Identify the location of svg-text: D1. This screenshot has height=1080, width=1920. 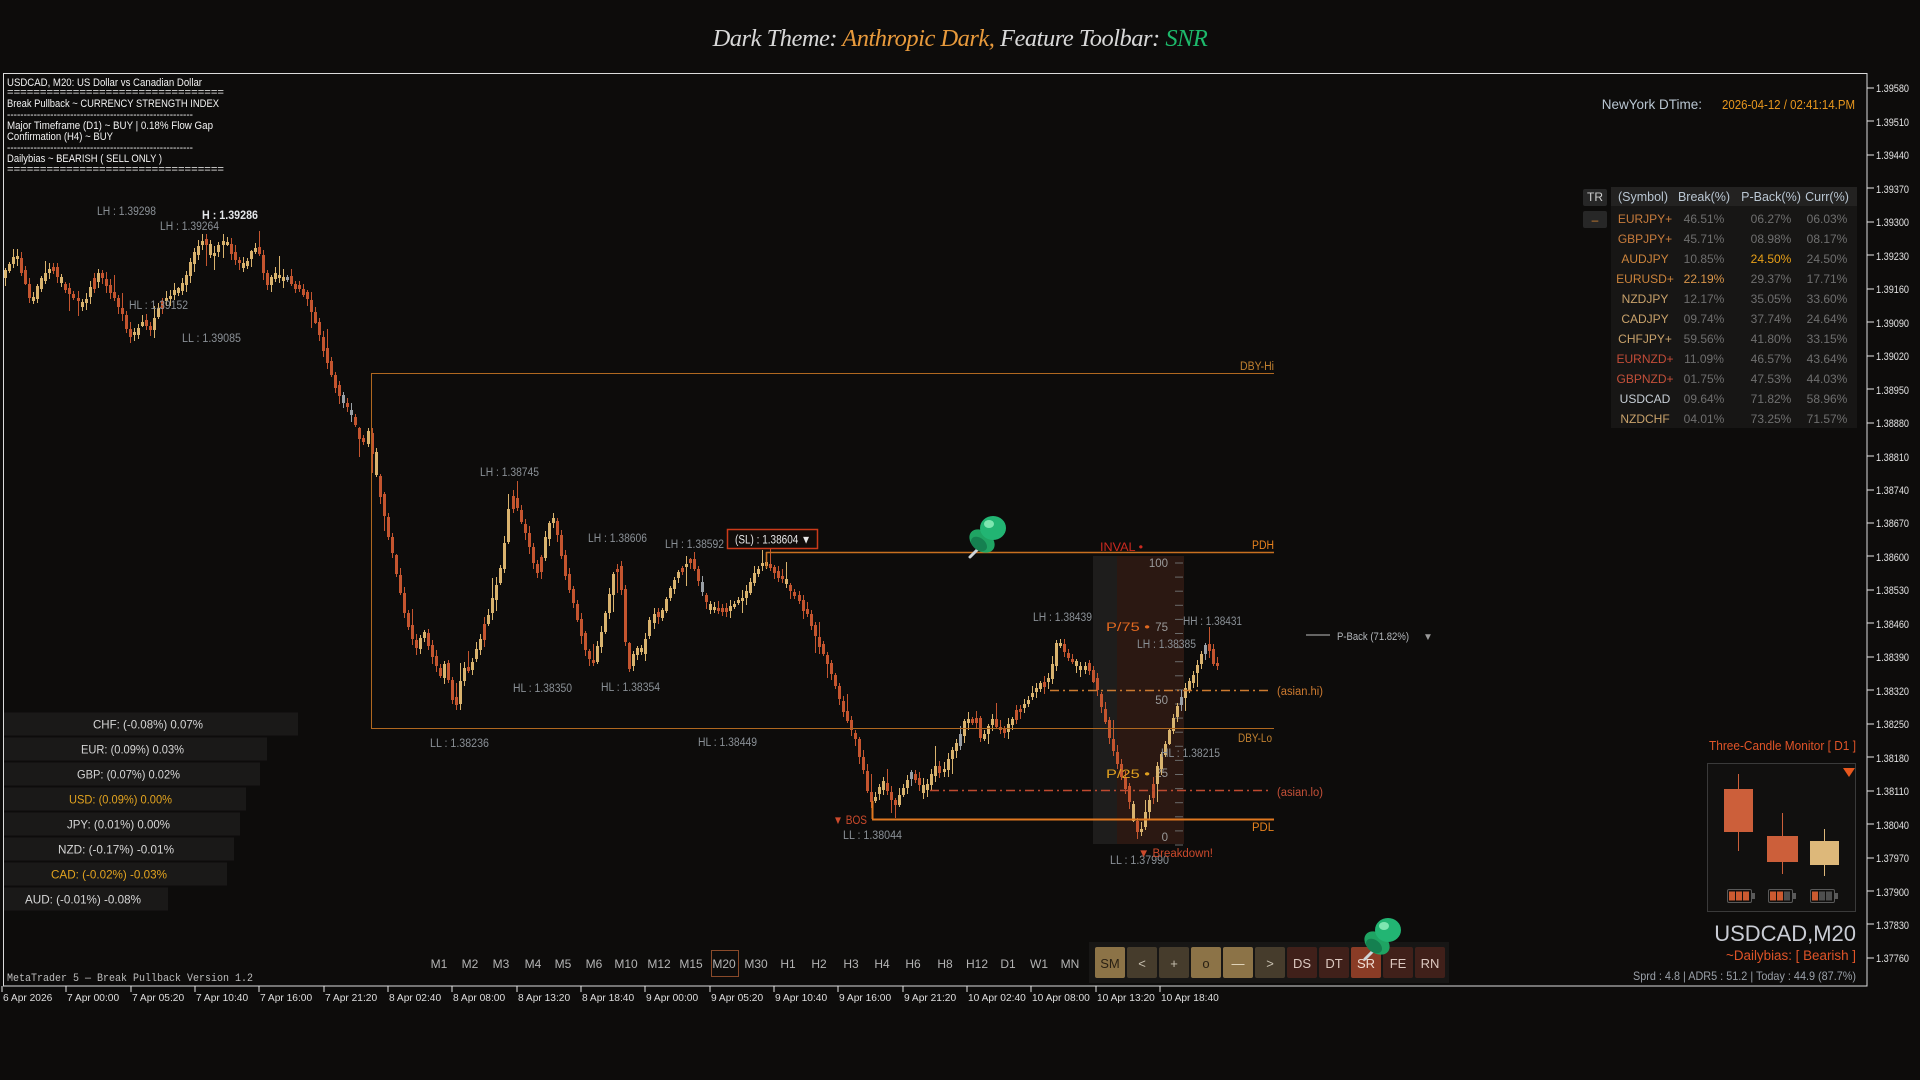
(1008, 964).